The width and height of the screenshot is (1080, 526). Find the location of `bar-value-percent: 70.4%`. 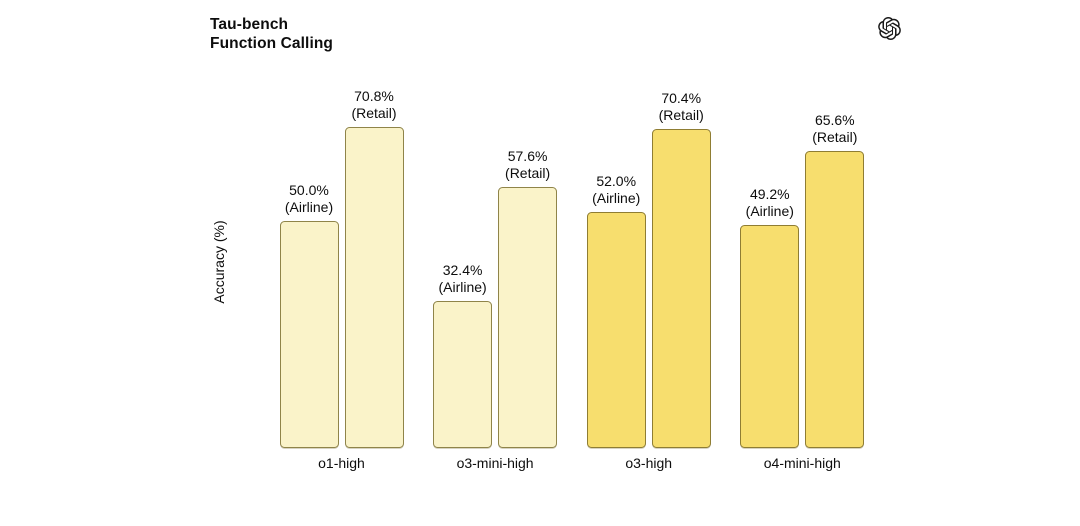

bar-value-percent: 70.4% is located at coordinates (681, 97).